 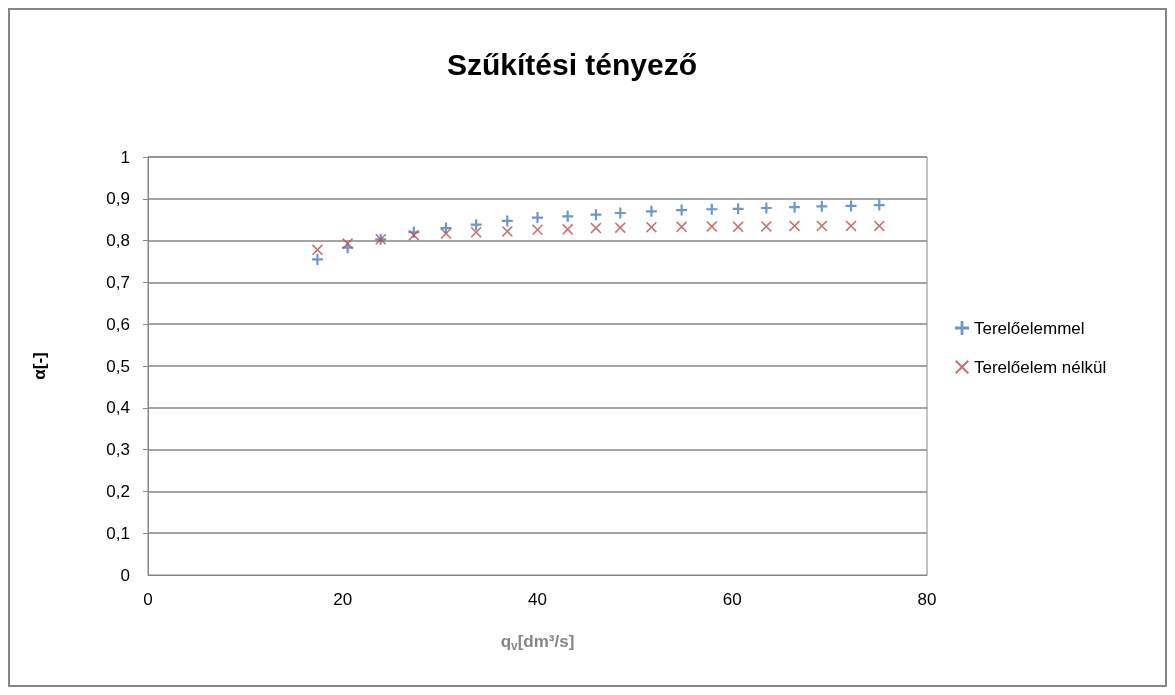 I want to click on y-tick-label: 0,5, so click(x=118, y=366).